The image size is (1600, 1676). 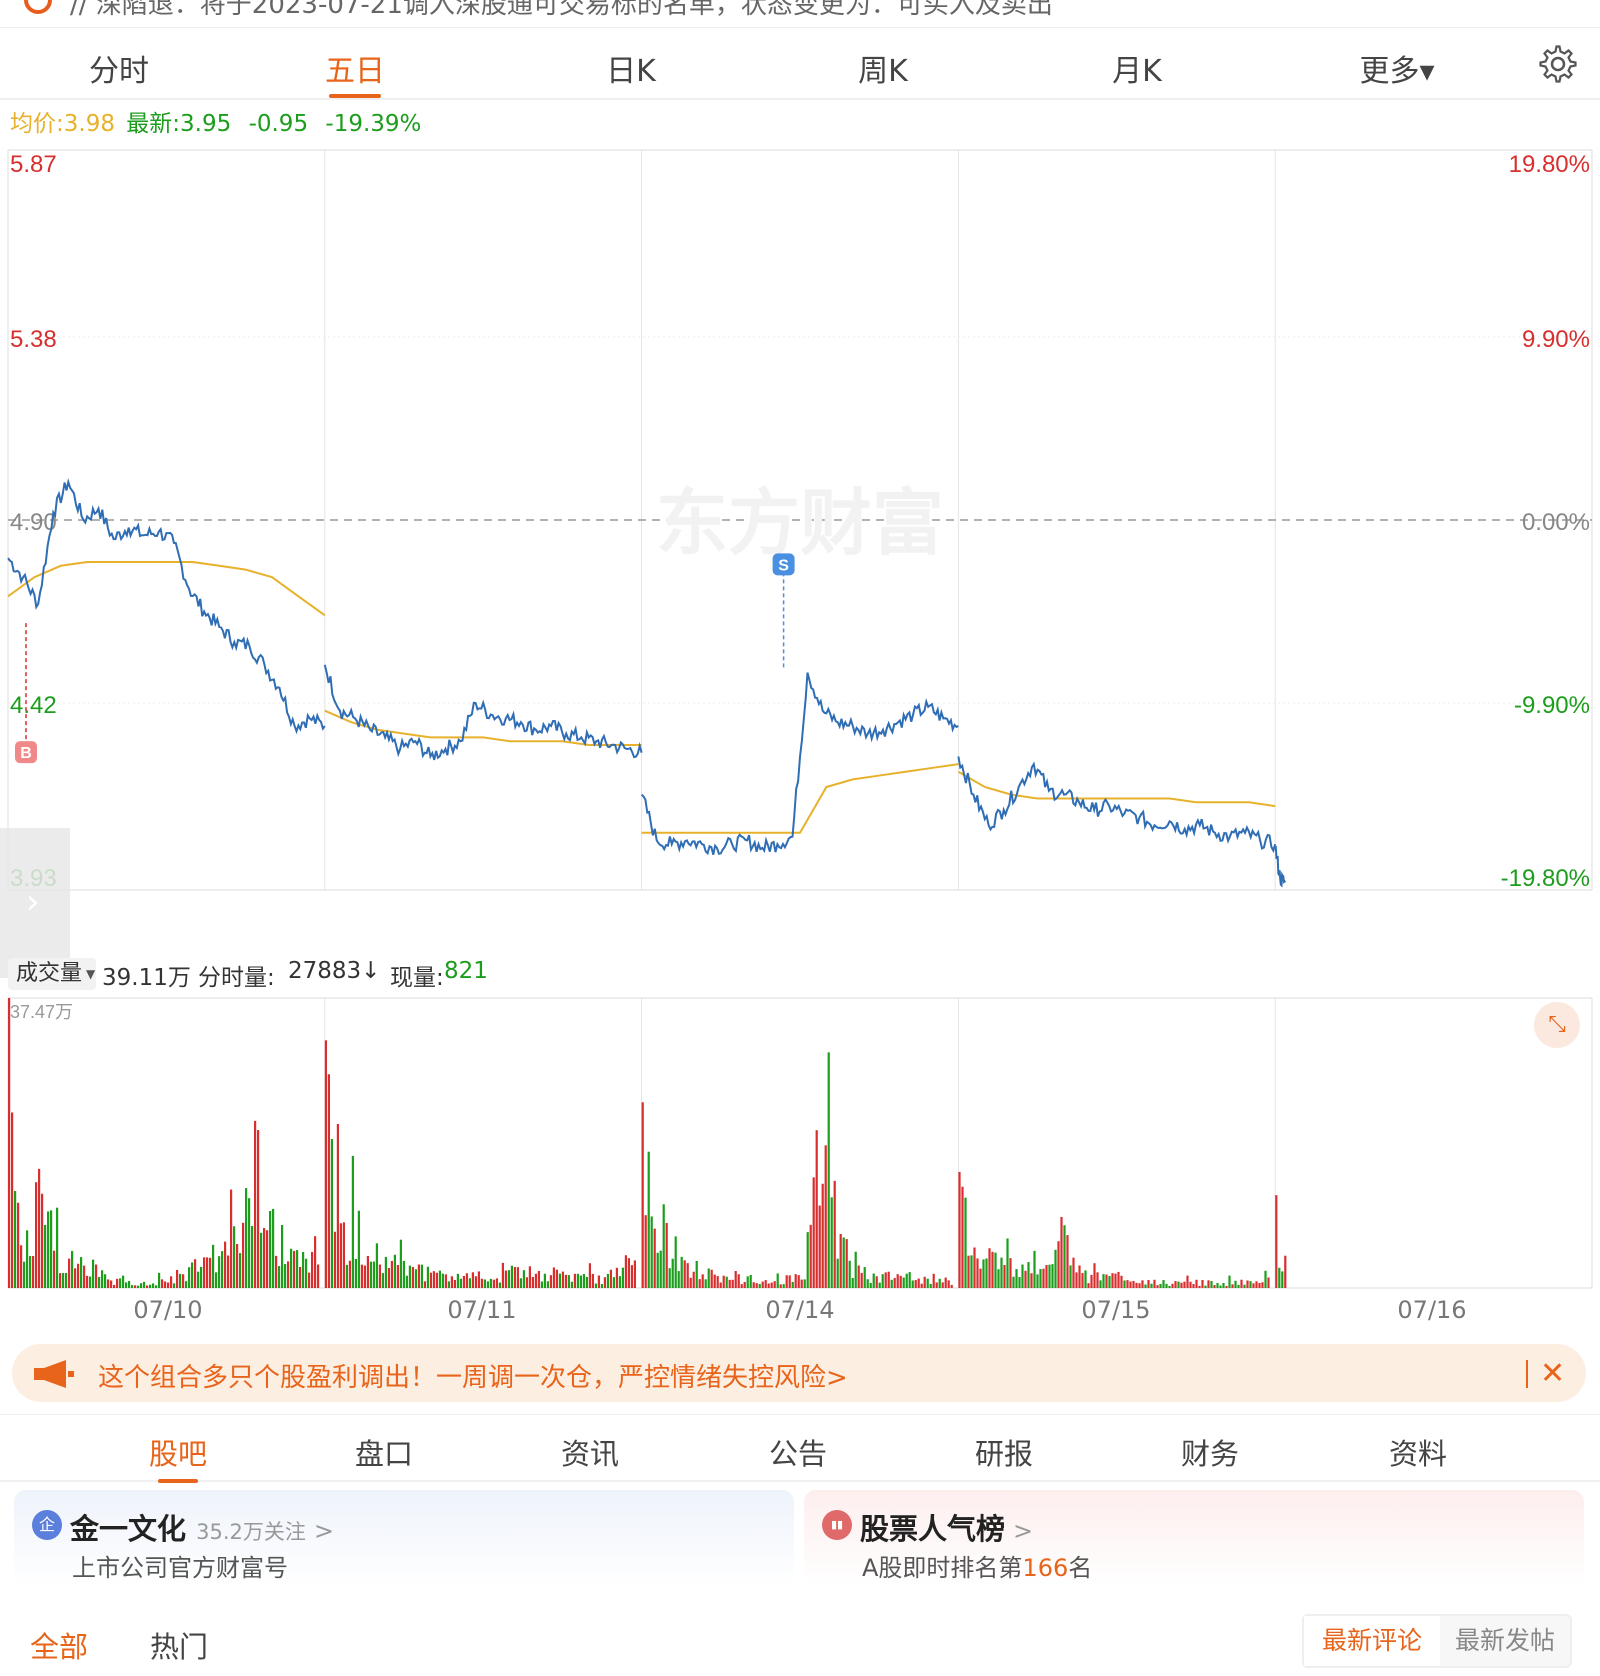 I want to click on tab-rik: 日K, so click(x=631, y=71).